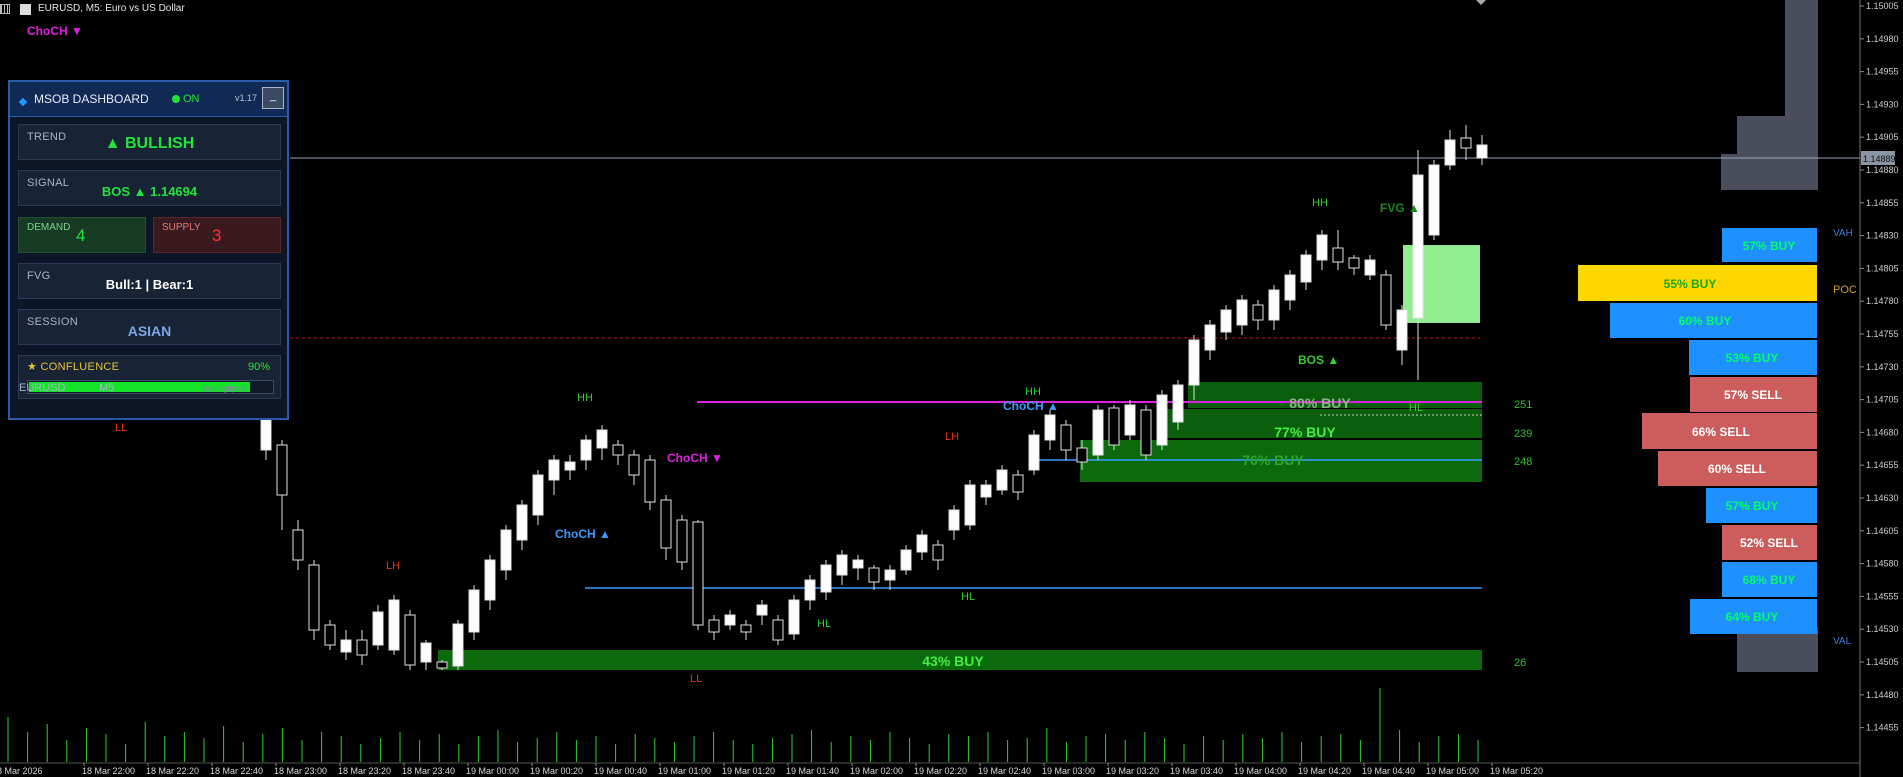 The image size is (1903, 777). Describe the element at coordinates (1769, 246) in the screenshot. I see `profile-row-label: 57% BUY` at that location.